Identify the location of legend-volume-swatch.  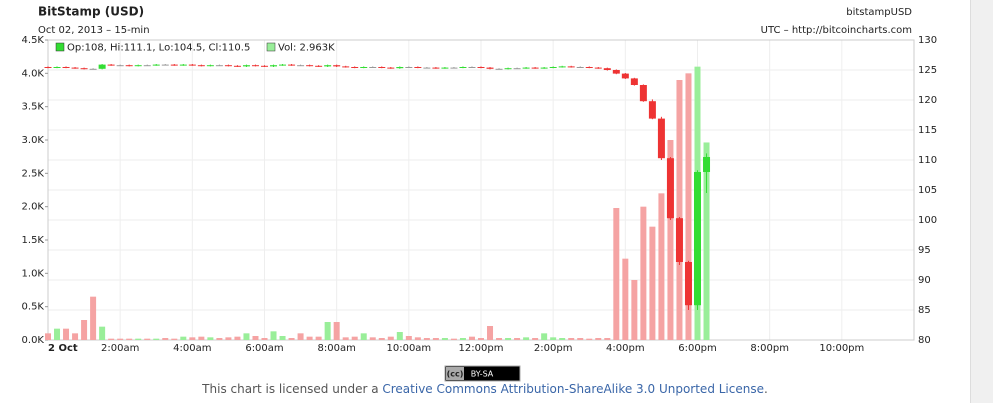
(271, 47).